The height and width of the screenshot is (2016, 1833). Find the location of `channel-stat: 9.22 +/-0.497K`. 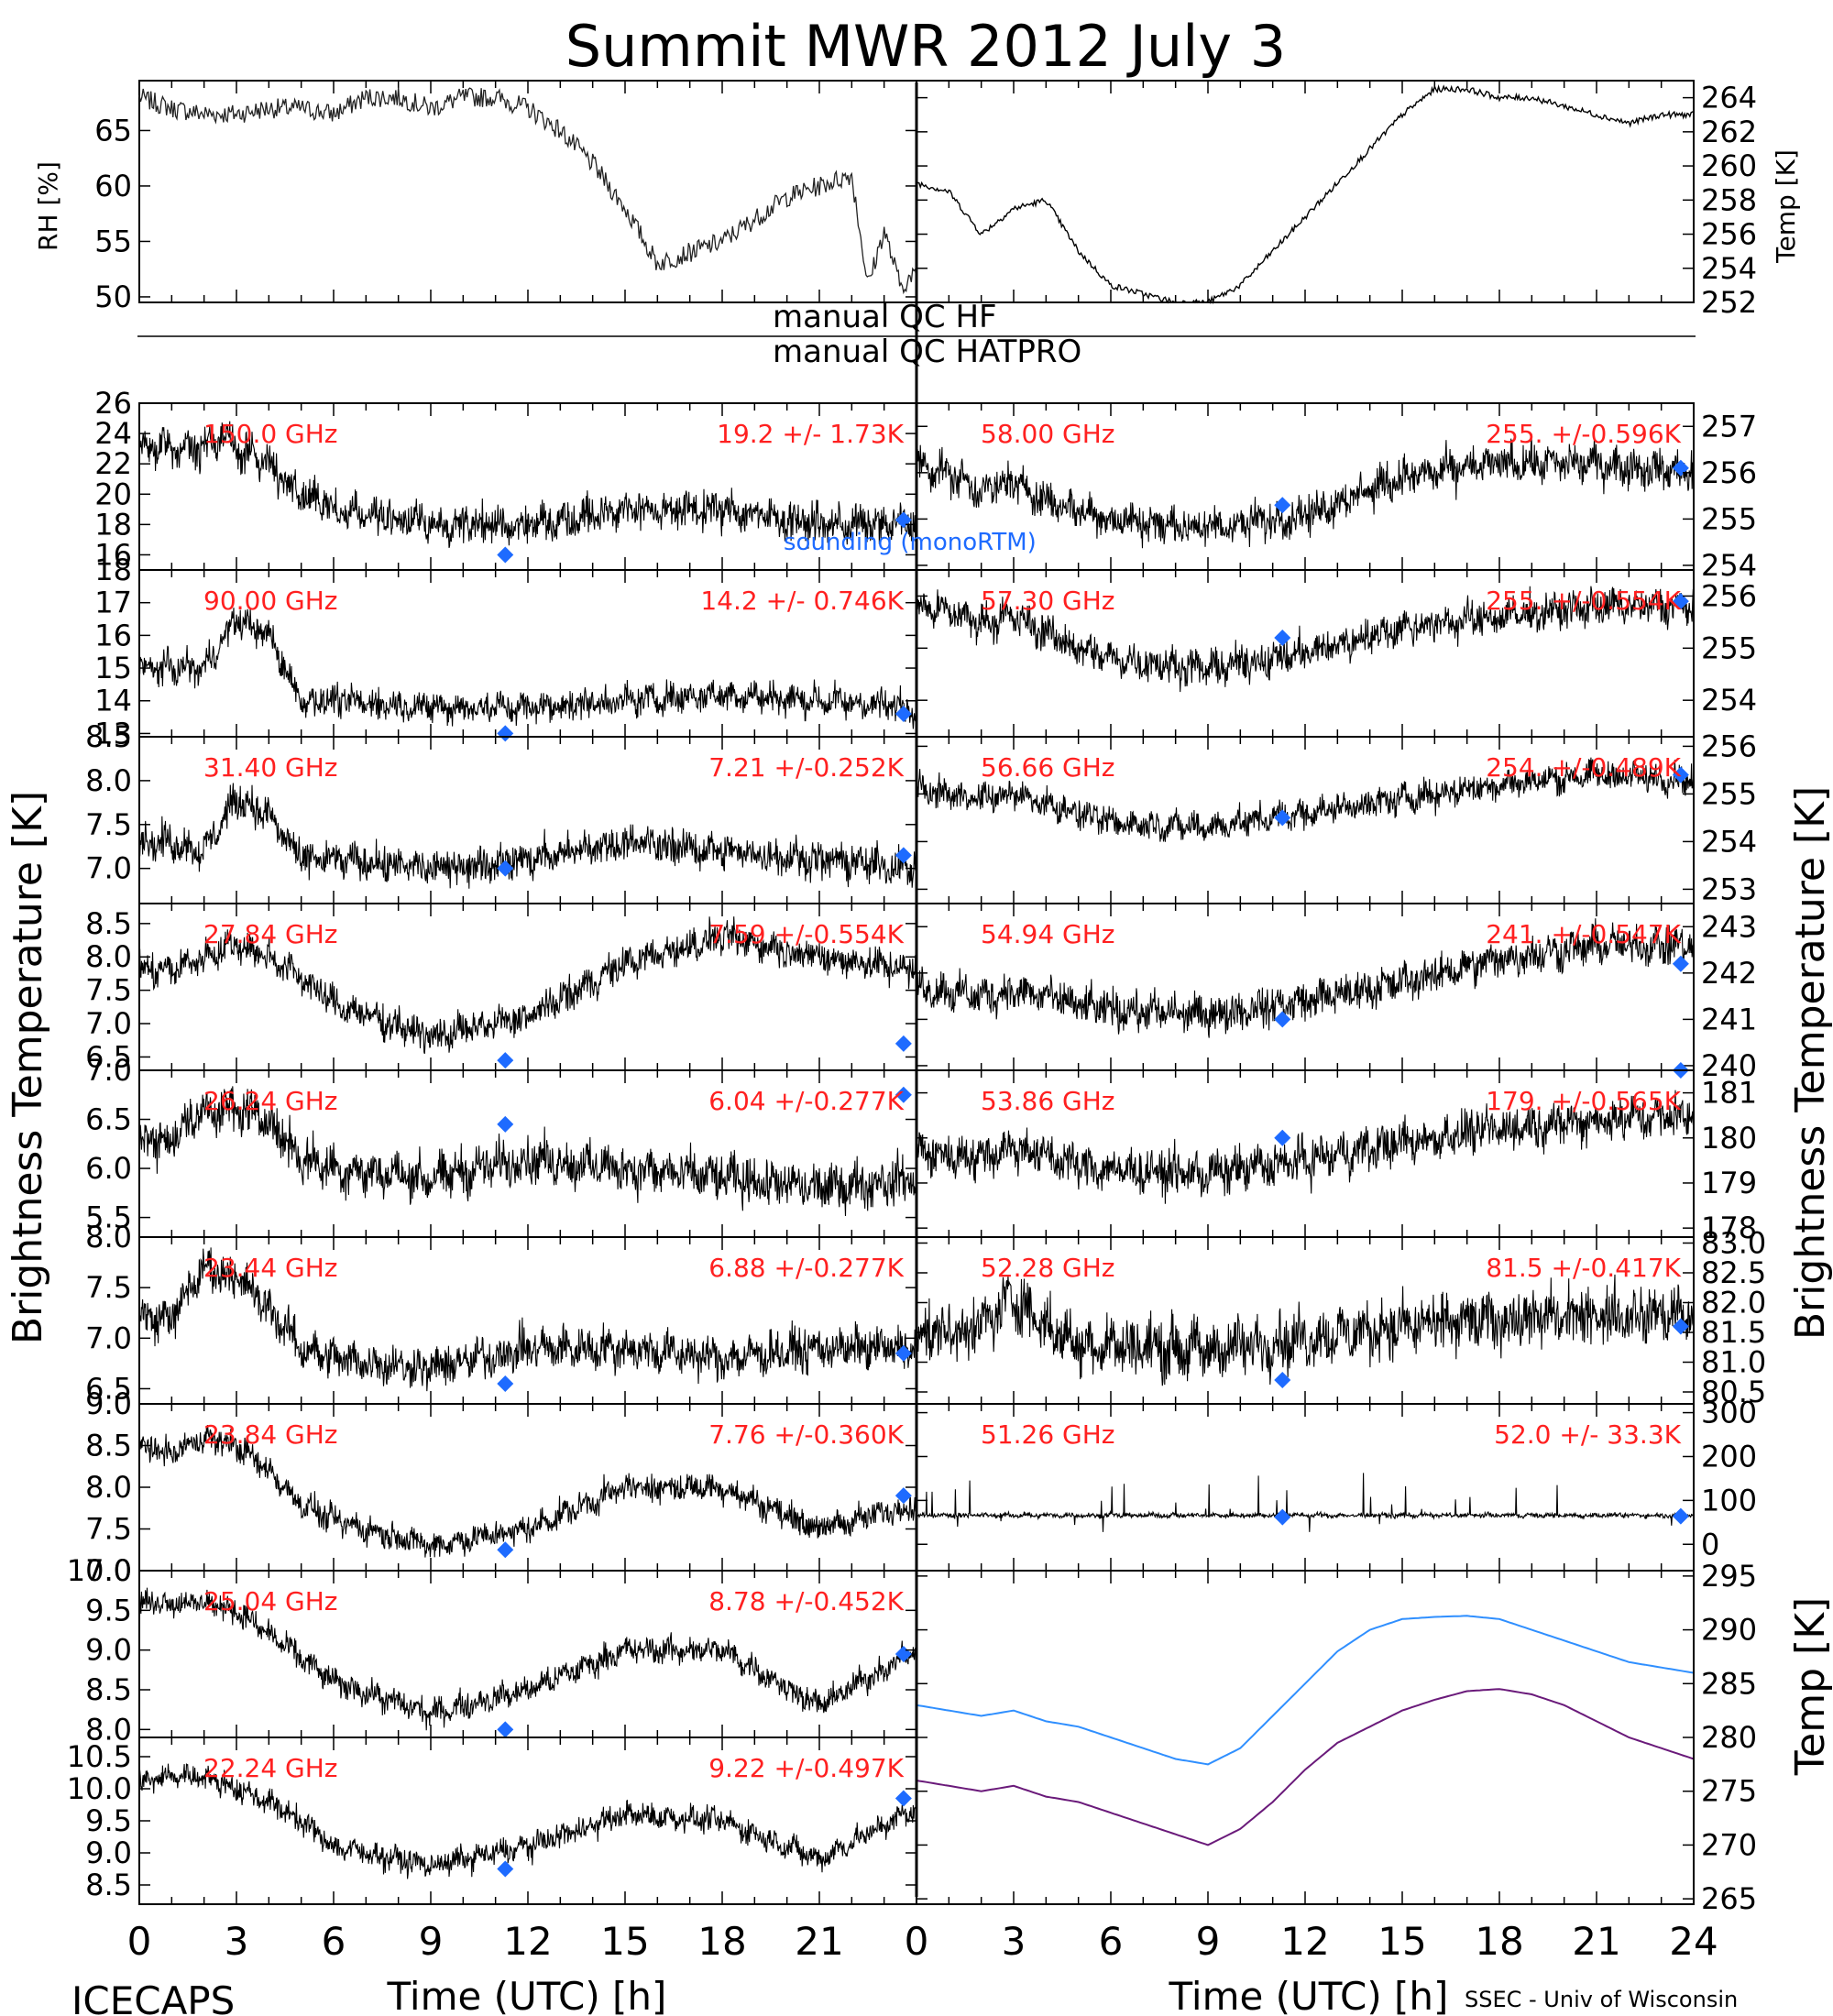

channel-stat: 9.22 +/-0.497K is located at coordinates (806, 1768).